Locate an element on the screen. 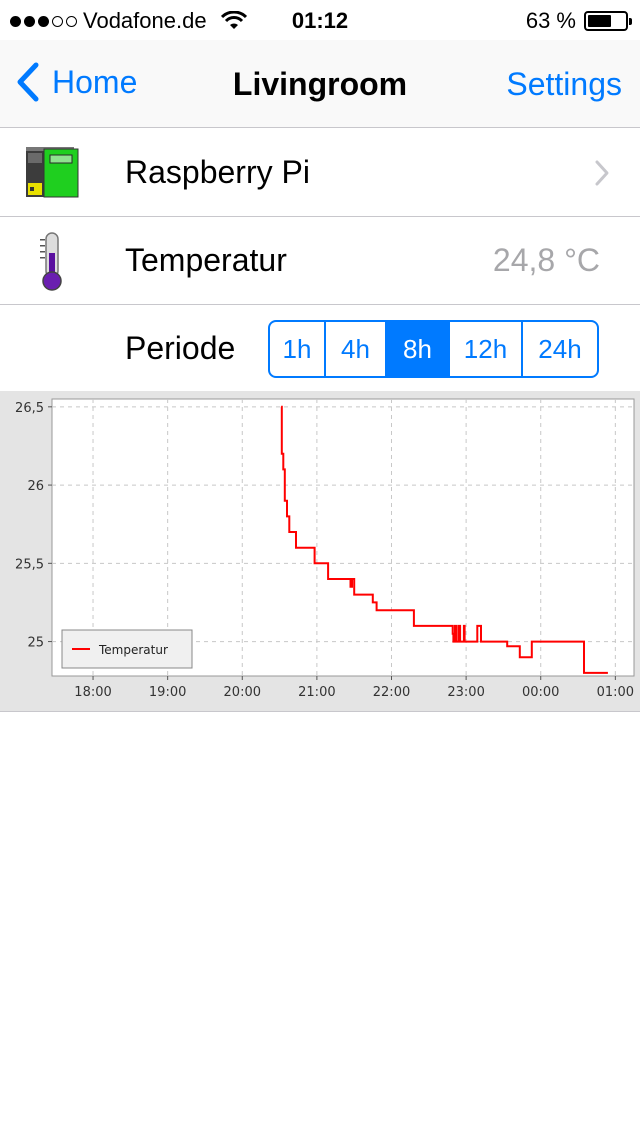 Image resolution: width=640 pixels, height=1136 pixels. temperature-row: Temperatur 24,8 °C is located at coordinates (320, 261).